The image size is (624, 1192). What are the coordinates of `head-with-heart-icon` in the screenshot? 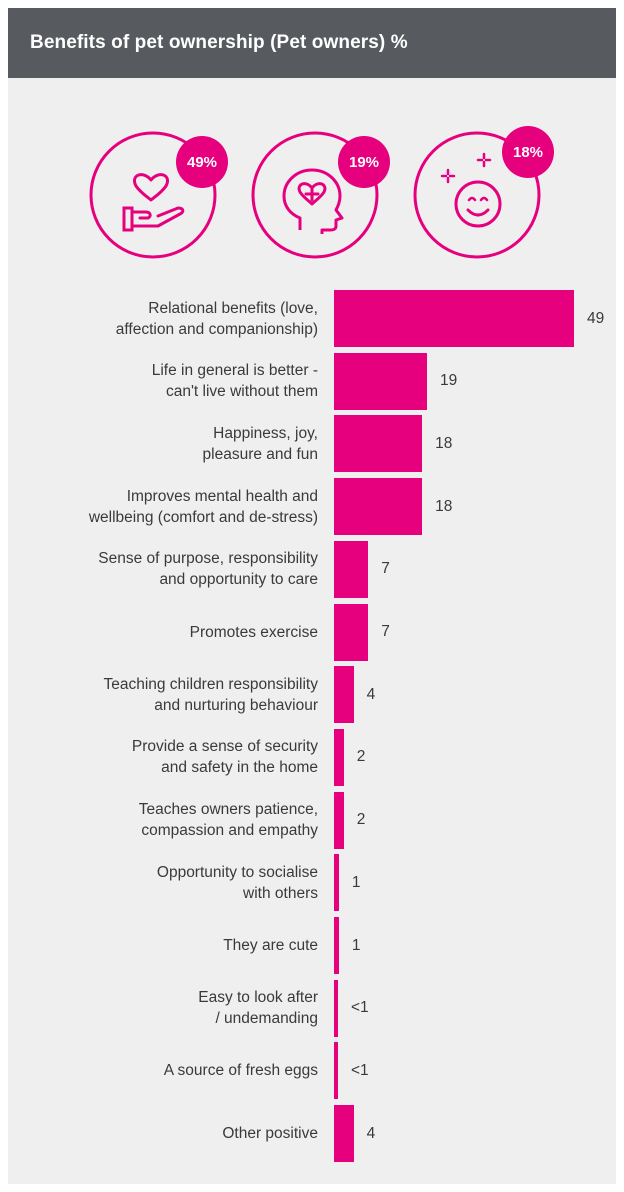 It's located at (315, 195).